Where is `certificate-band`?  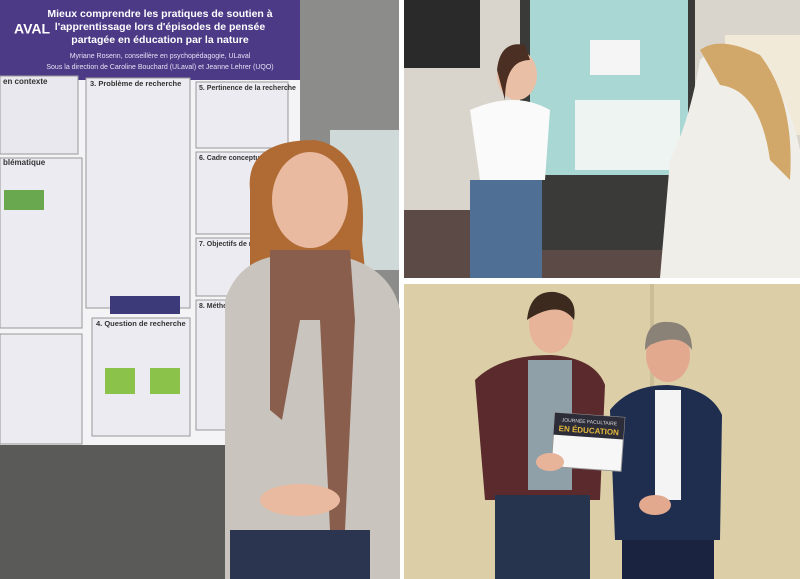
certificate-band is located at coordinates (589, 426).